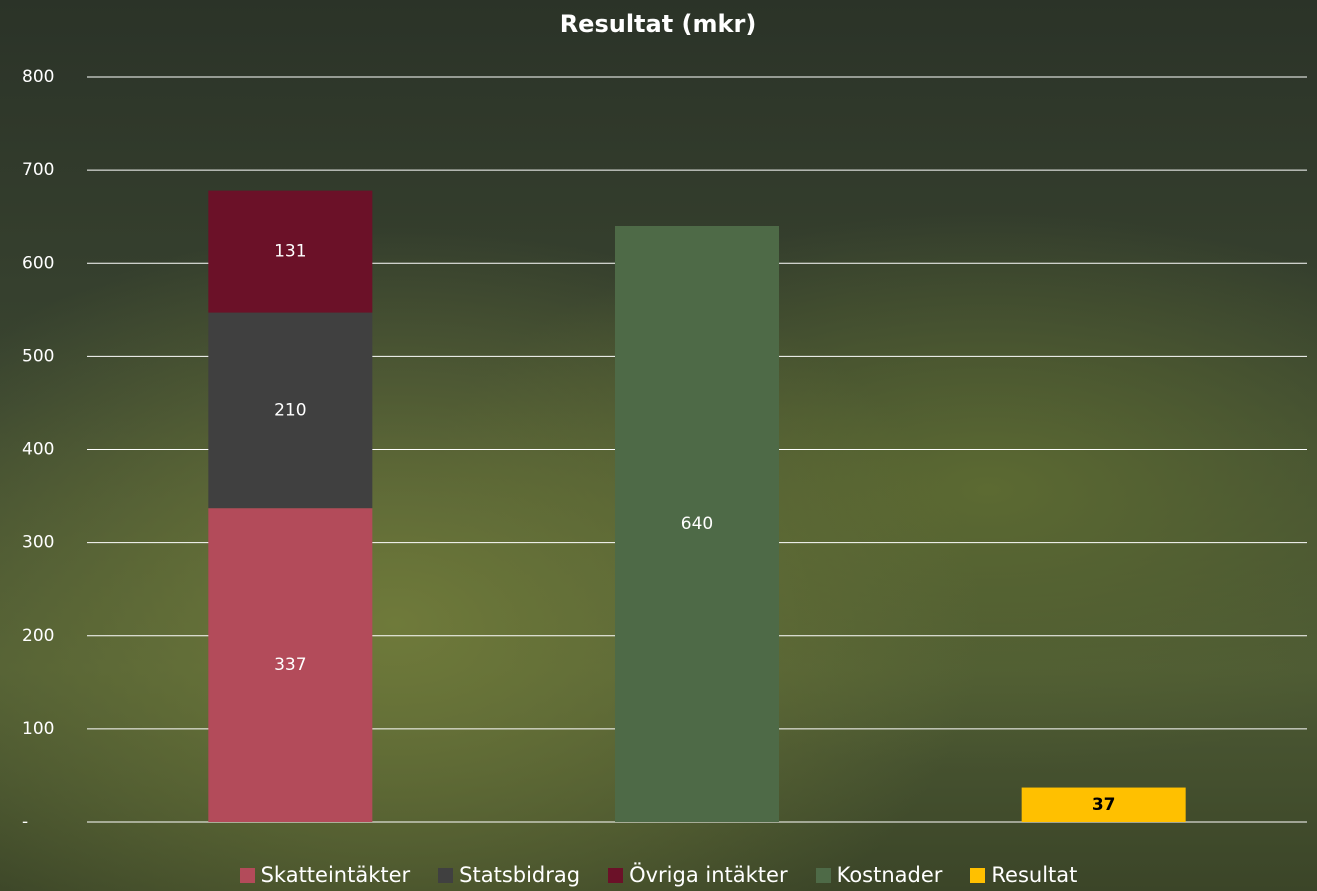  I want to click on y-tick-label: 400, so click(38, 450).